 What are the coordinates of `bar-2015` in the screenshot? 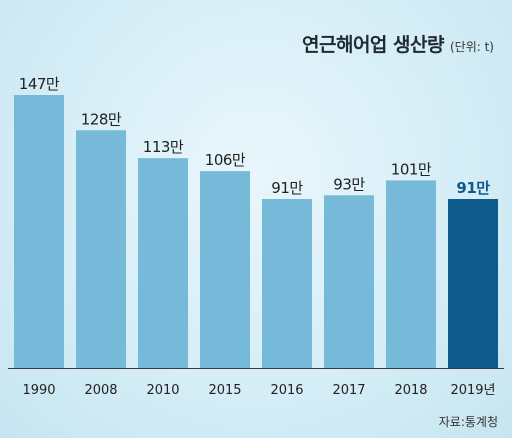 It's located at (225, 269).